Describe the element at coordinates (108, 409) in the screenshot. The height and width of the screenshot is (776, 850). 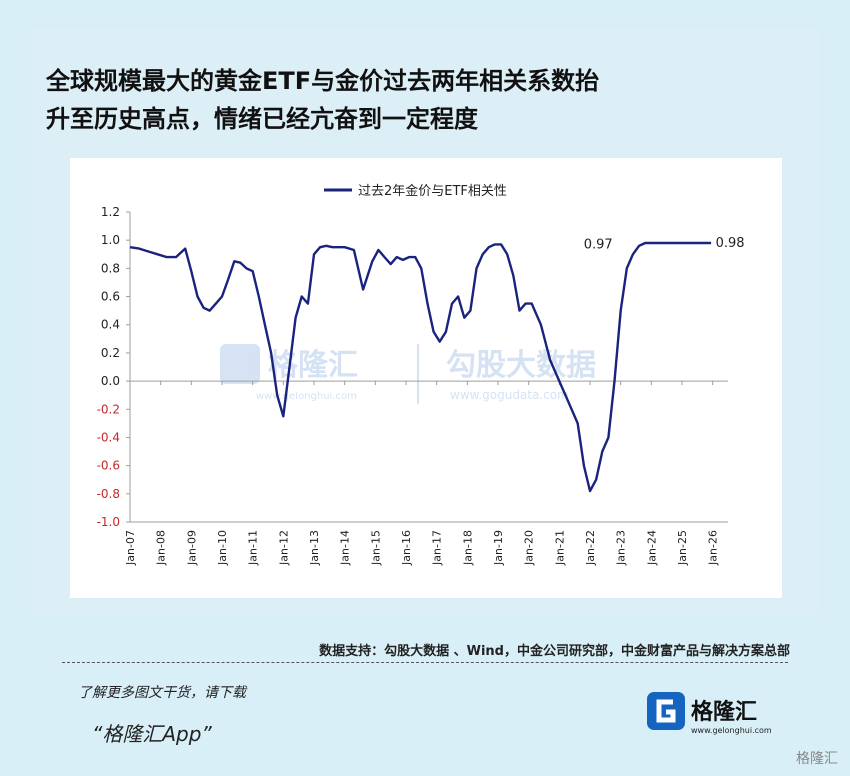
I see `y-tick-label: -0.2` at that location.